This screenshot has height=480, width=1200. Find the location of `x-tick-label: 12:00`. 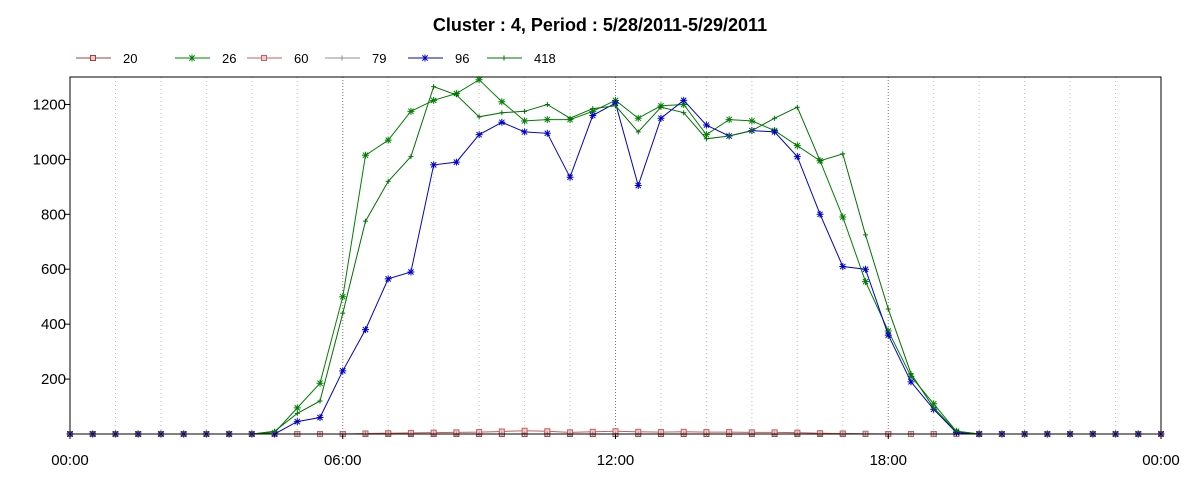

x-tick-label: 12:00 is located at coordinates (616, 460).